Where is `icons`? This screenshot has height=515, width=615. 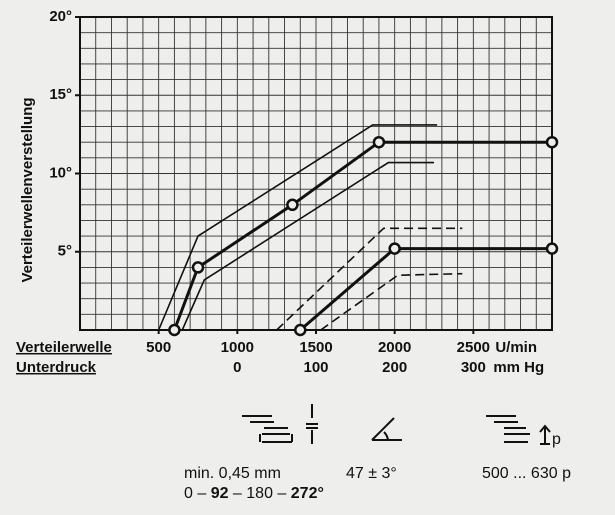 icons is located at coordinates (396, 424).